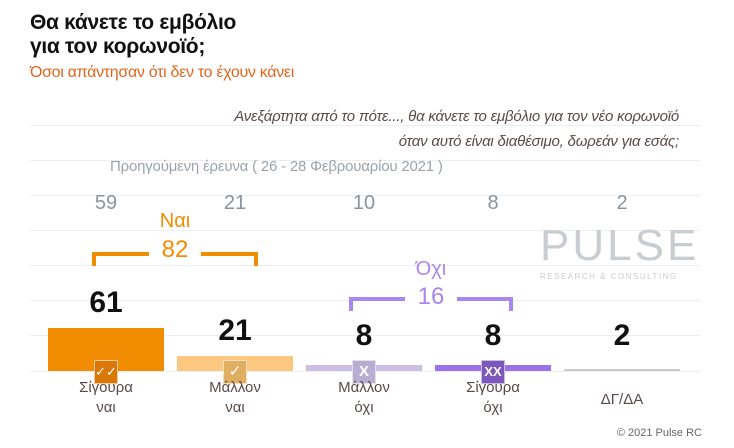 This screenshot has height=448, width=734. What do you see at coordinates (364, 203) in the screenshot?
I see `previous-value: 10` at bounding box center [364, 203].